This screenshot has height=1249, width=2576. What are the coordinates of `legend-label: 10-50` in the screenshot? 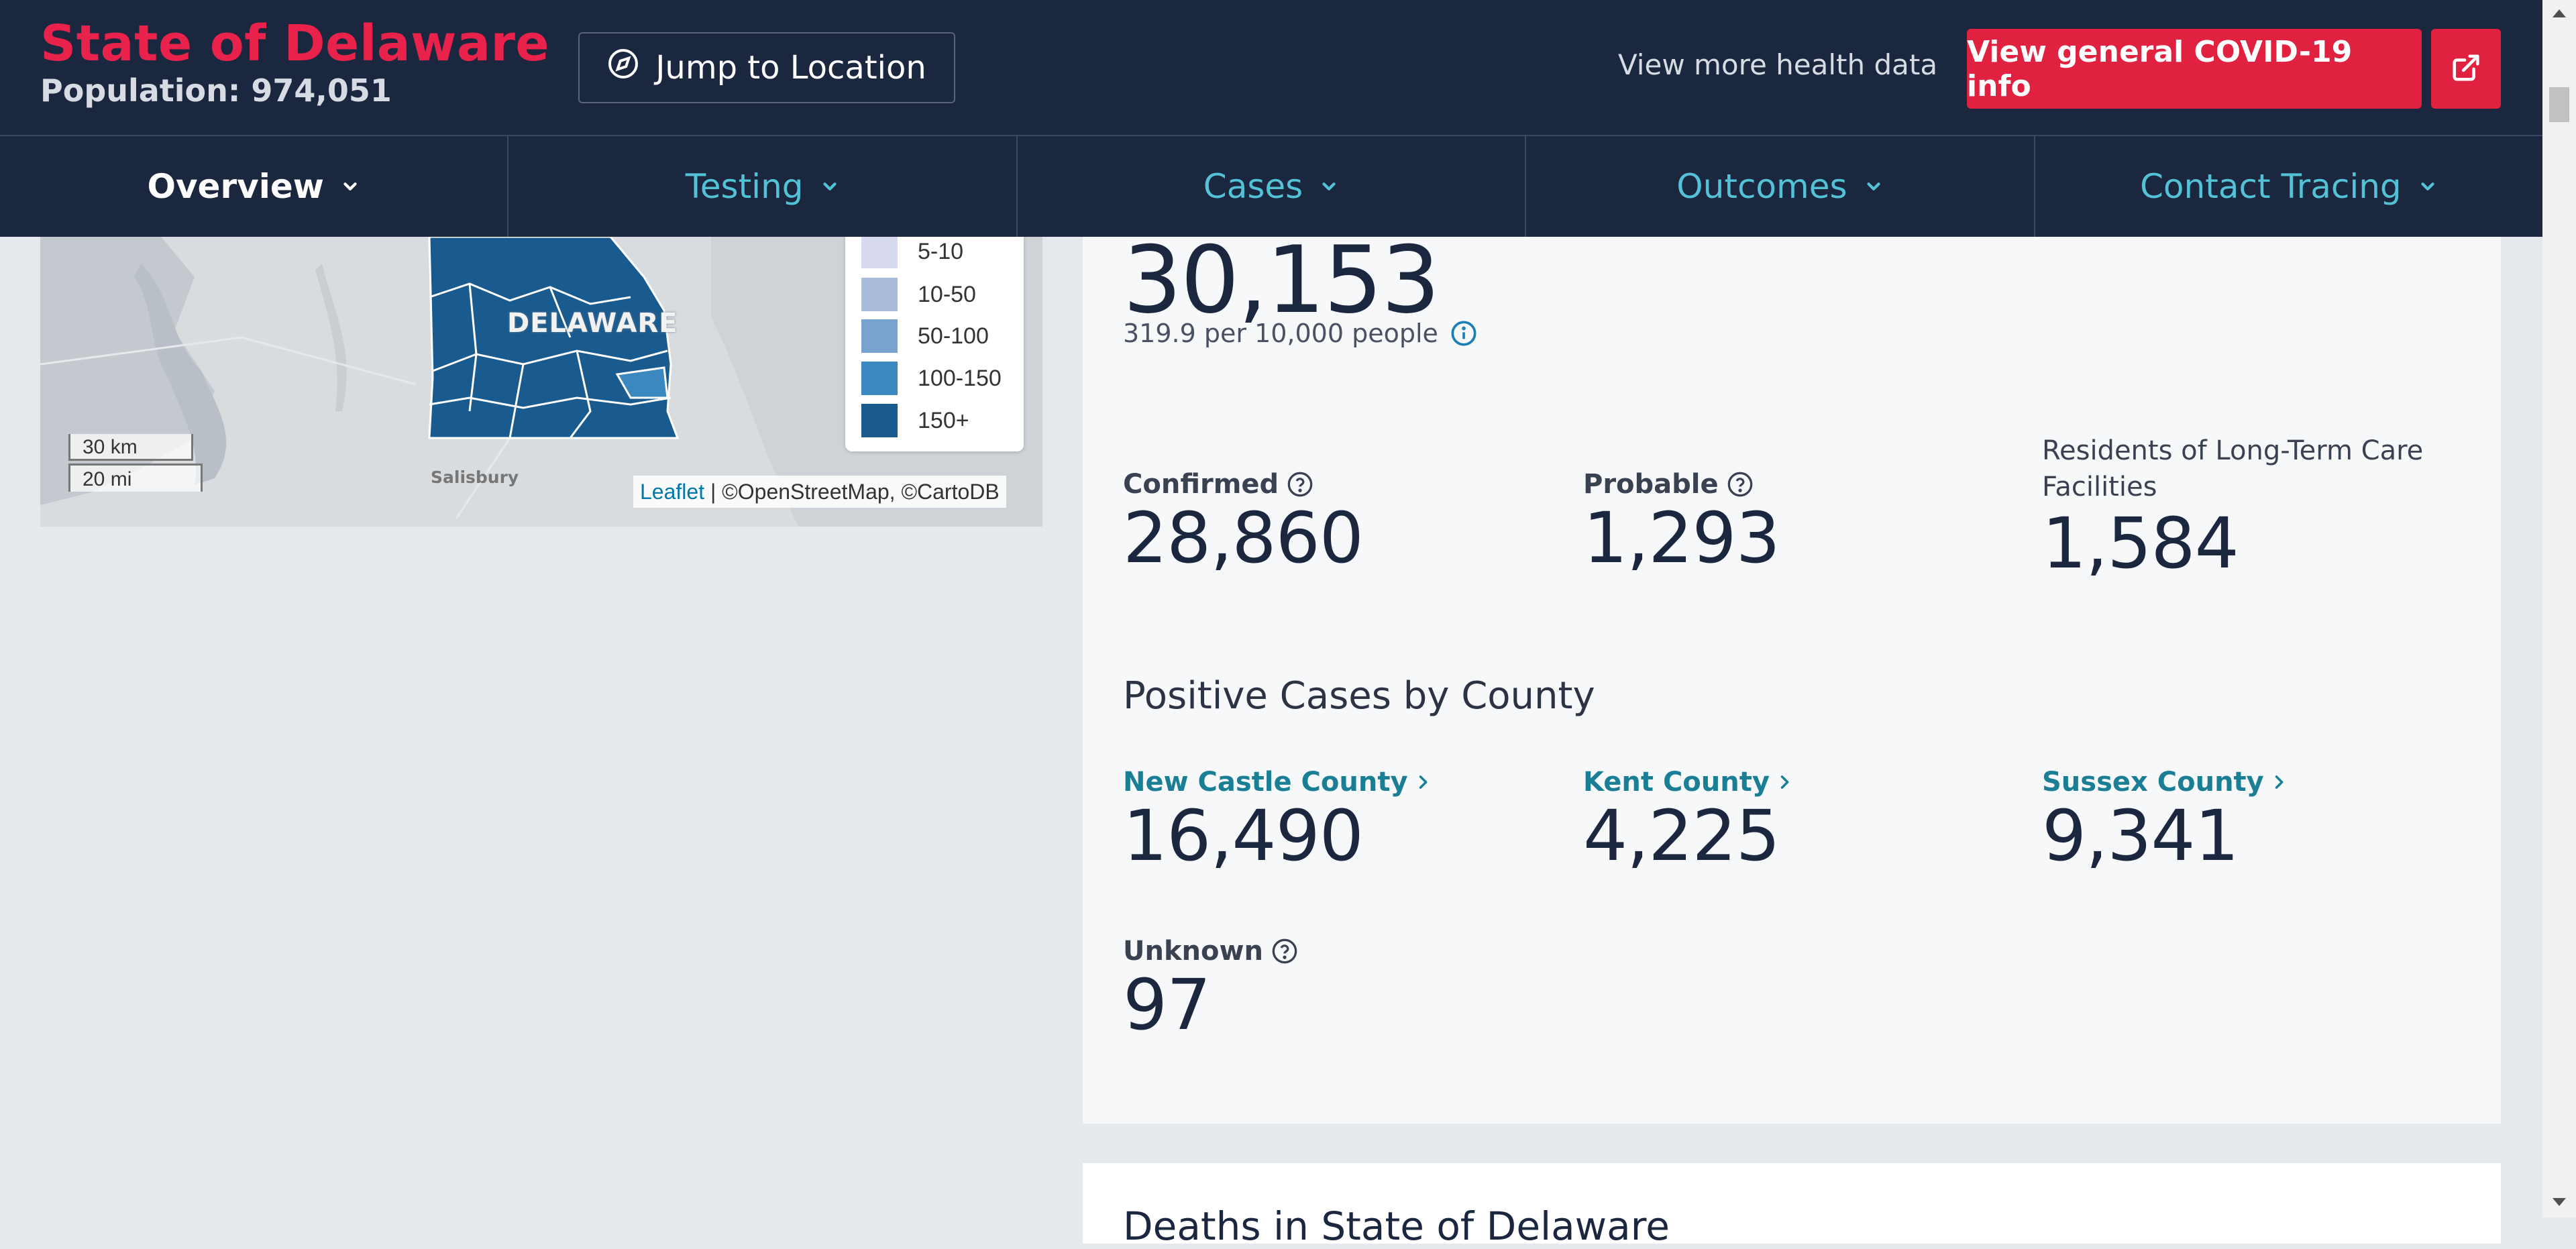 It's located at (947, 294).